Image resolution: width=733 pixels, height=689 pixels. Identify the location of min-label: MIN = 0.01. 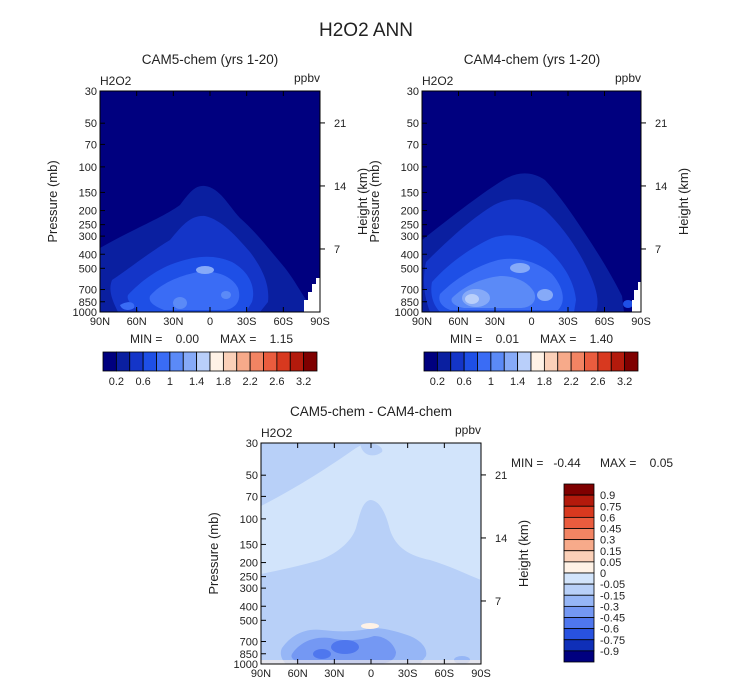
(484, 339).